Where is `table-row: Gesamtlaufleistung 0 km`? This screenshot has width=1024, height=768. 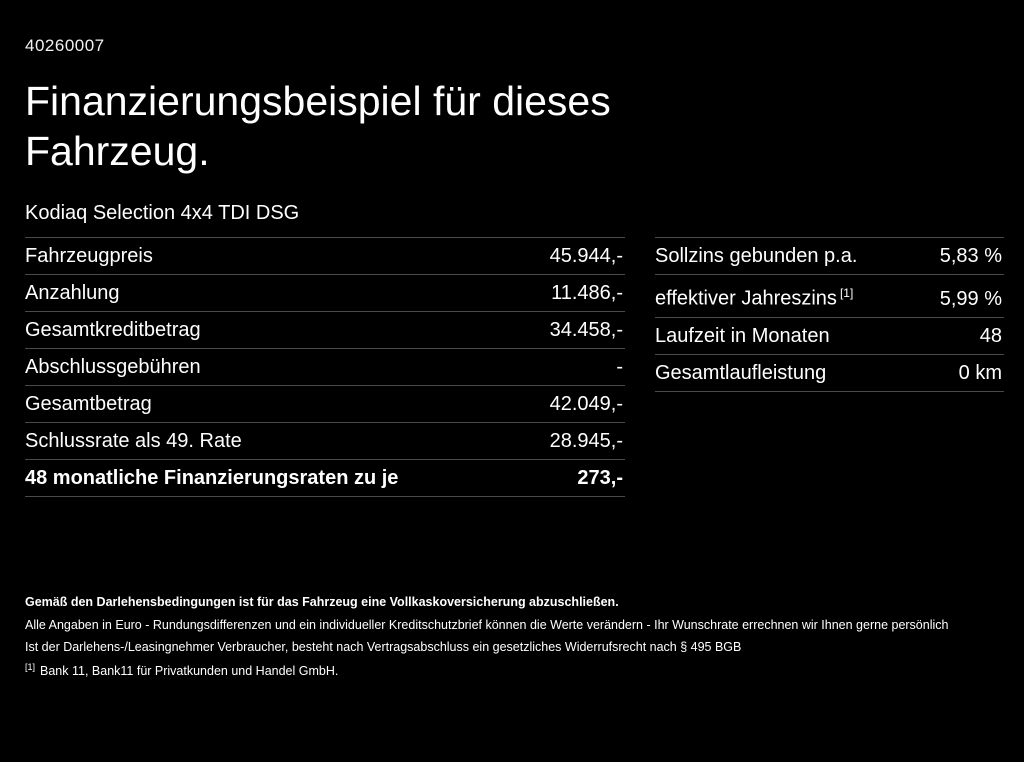 table-row: Gesamtlaufleistung 0 km is located at coordinates (829, 372).